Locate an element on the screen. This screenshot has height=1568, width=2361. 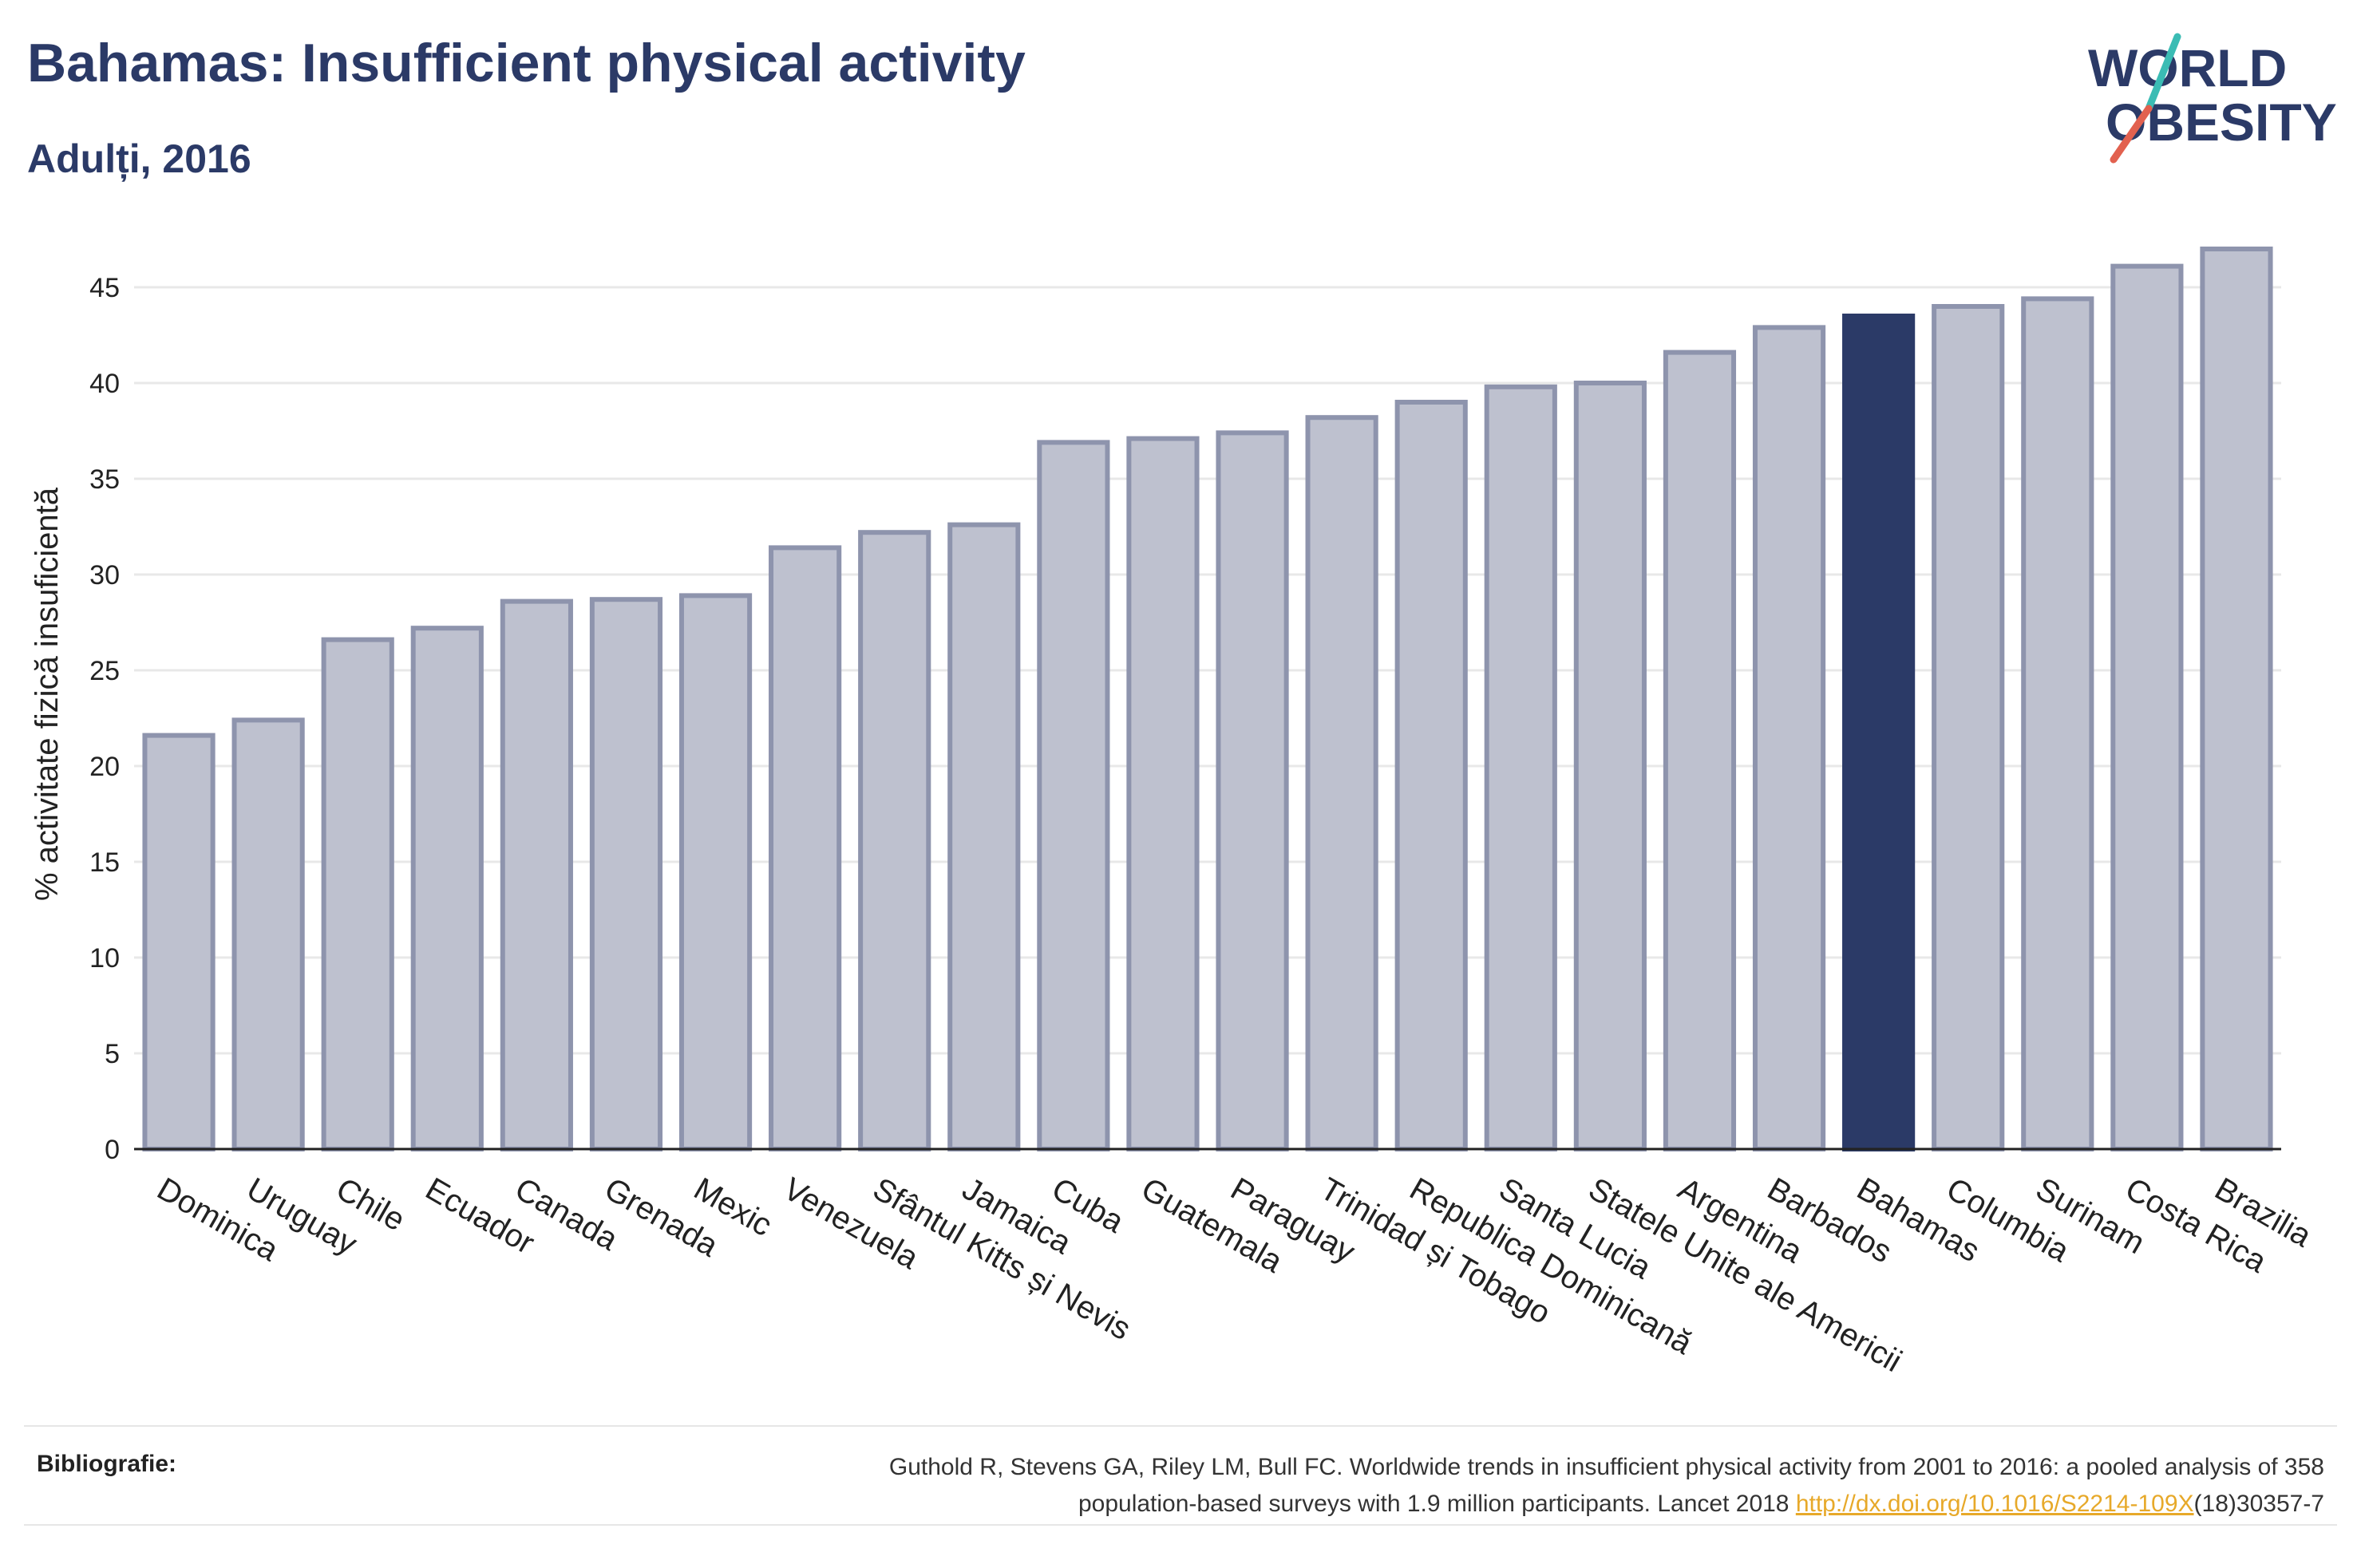
page-title: Bahamas: Insufficient physical activity is located at coordinates (526, 63).